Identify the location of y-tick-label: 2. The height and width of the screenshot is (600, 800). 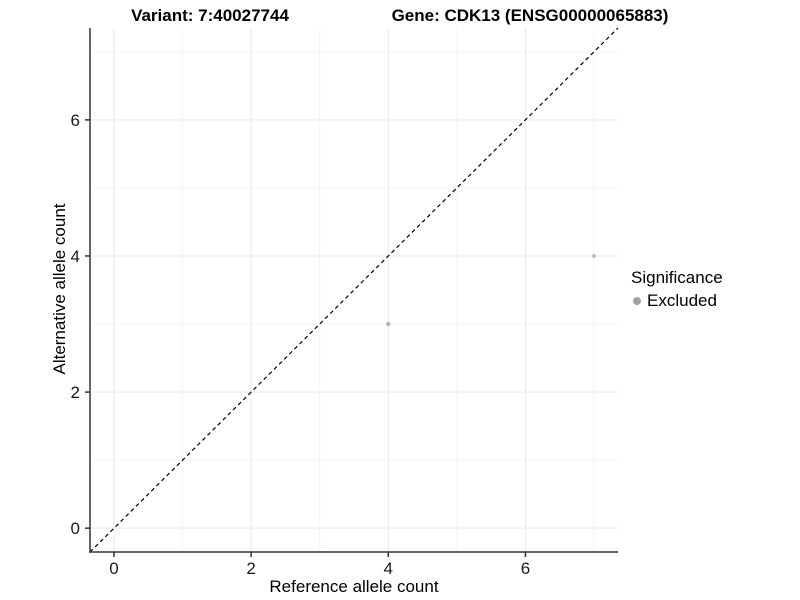
(75, 392).